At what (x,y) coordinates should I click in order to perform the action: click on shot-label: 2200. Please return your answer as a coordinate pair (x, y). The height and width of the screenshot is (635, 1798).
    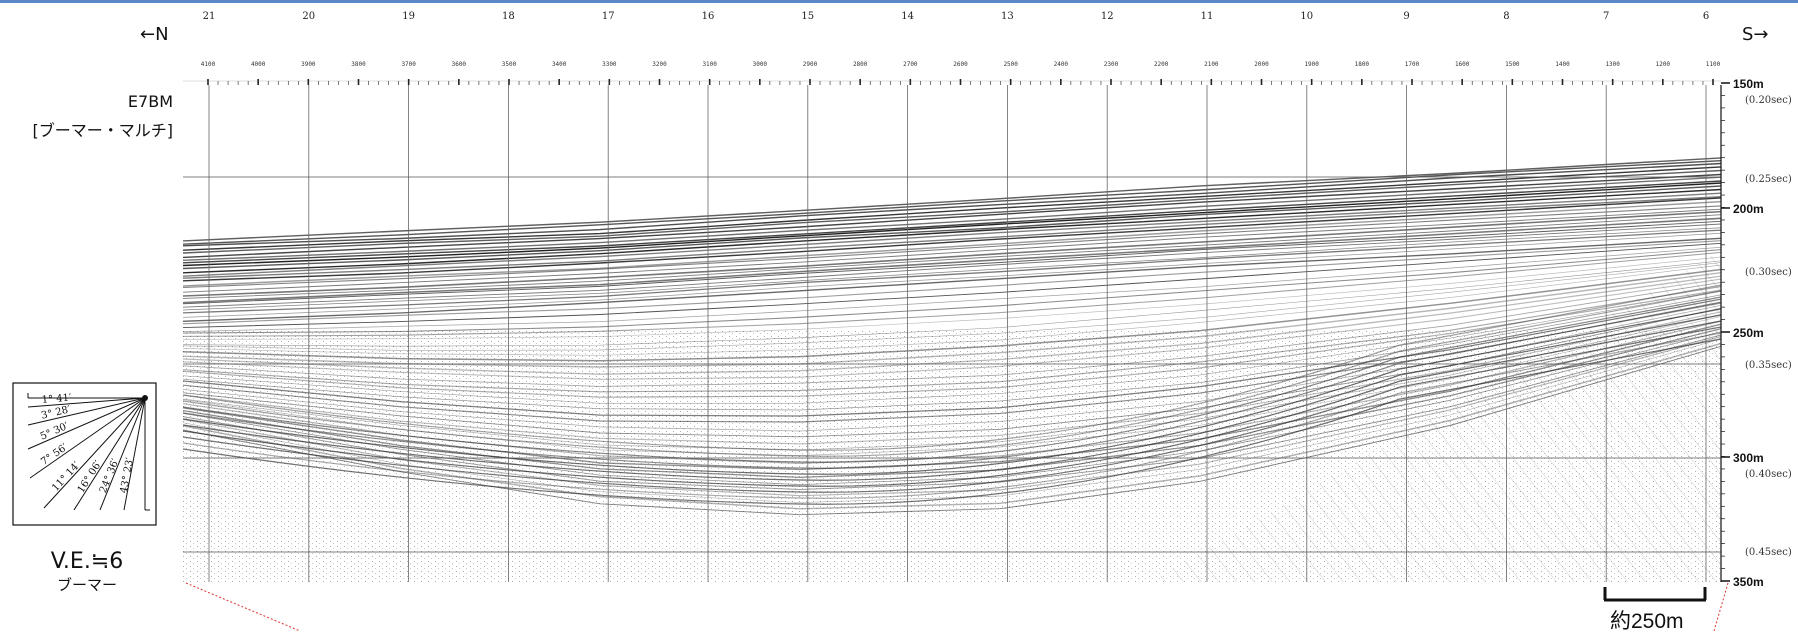
    Looking at the image, I should click on (1161, 64).